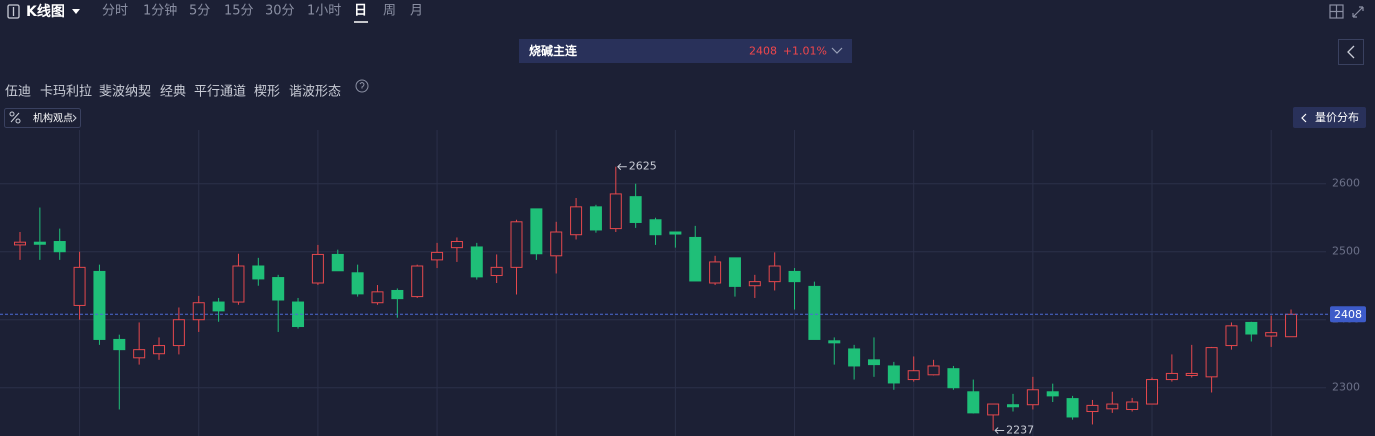  Describe the element at coordinates (13, 11) in the screenshot. I see `kline-icon` at that location.